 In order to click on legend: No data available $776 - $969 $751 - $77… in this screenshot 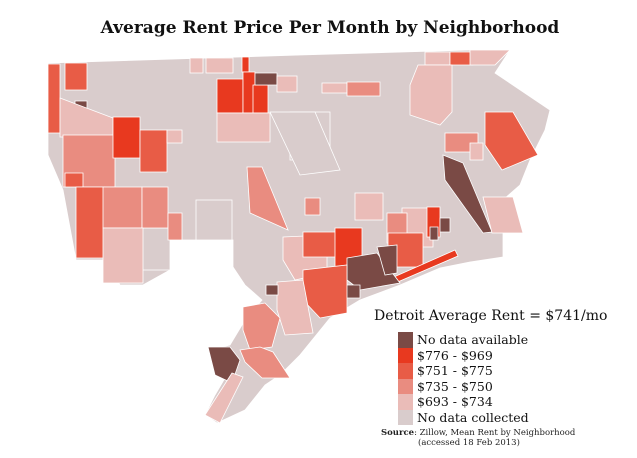, I will do `click(463, 378)`.